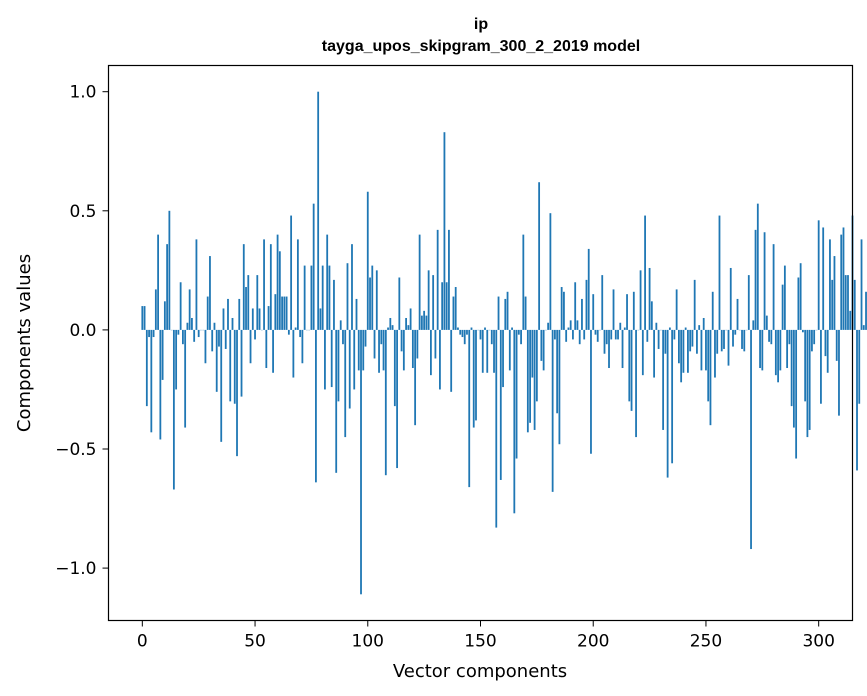 This screenshot has width=867, height=696. What do you see at coordinates (481, 46) in the screenshot?
I see `chart-title-line2: tayga_upos_skipgram_300_2_2019 model` at bounding box center [481, 46].